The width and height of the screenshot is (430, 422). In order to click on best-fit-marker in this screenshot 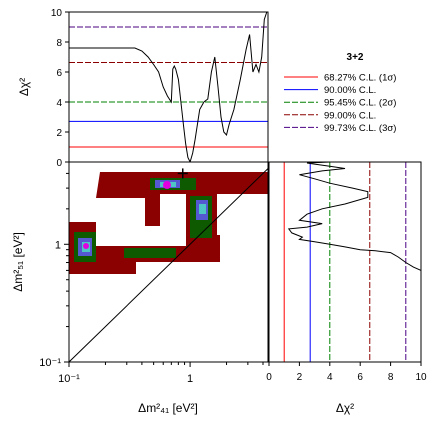, I will do `click(182, 173)`.